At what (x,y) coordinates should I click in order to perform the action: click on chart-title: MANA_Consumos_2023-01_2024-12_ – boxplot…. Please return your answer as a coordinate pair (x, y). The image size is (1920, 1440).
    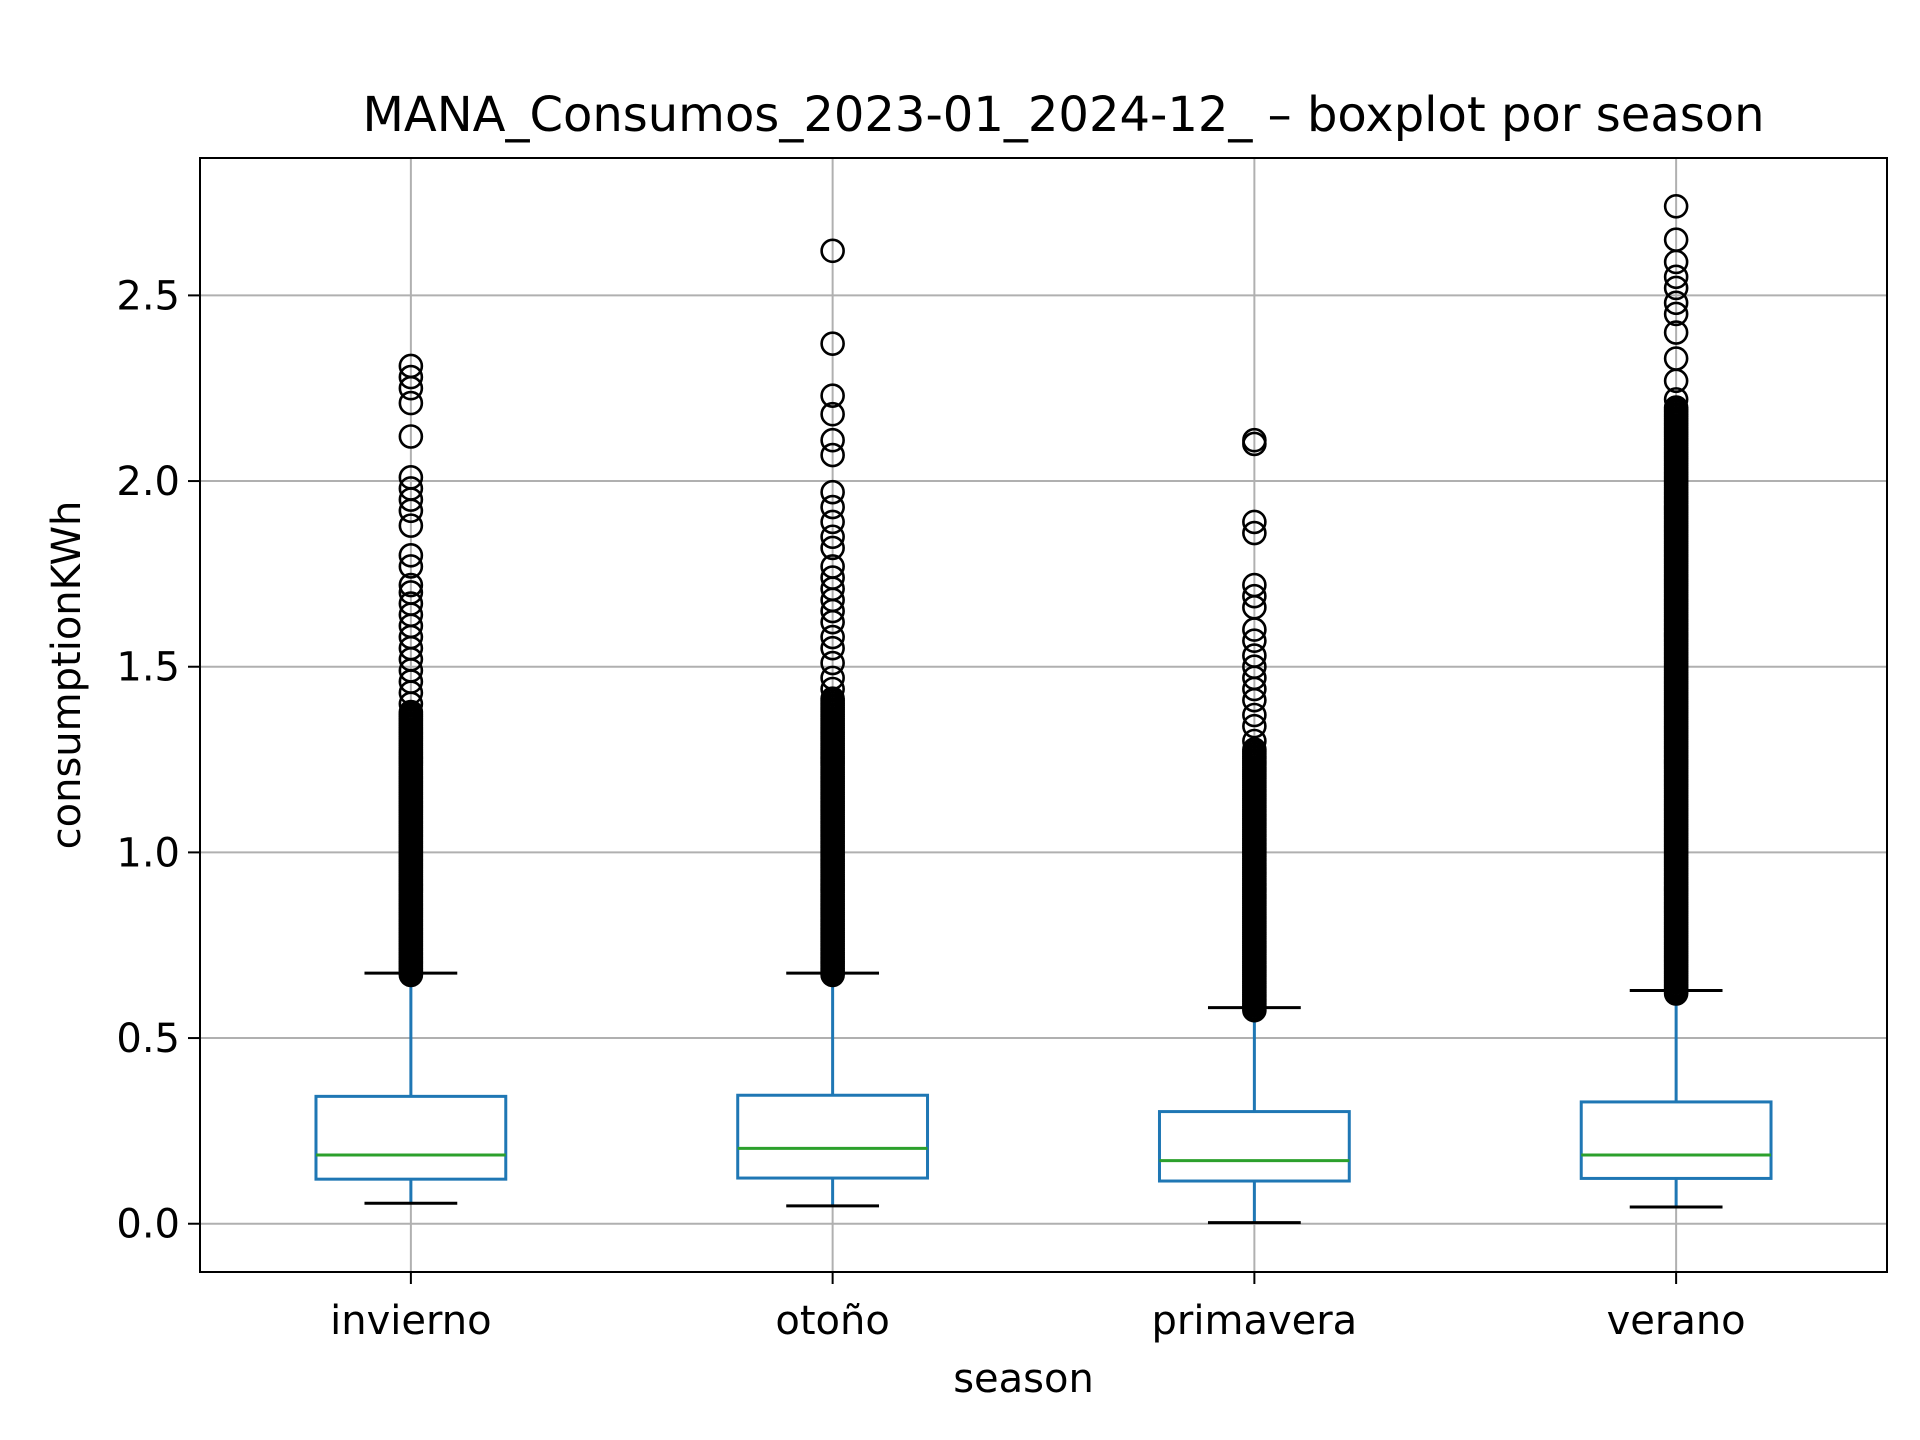
    Looking at the image, I should click on (1063, 115).